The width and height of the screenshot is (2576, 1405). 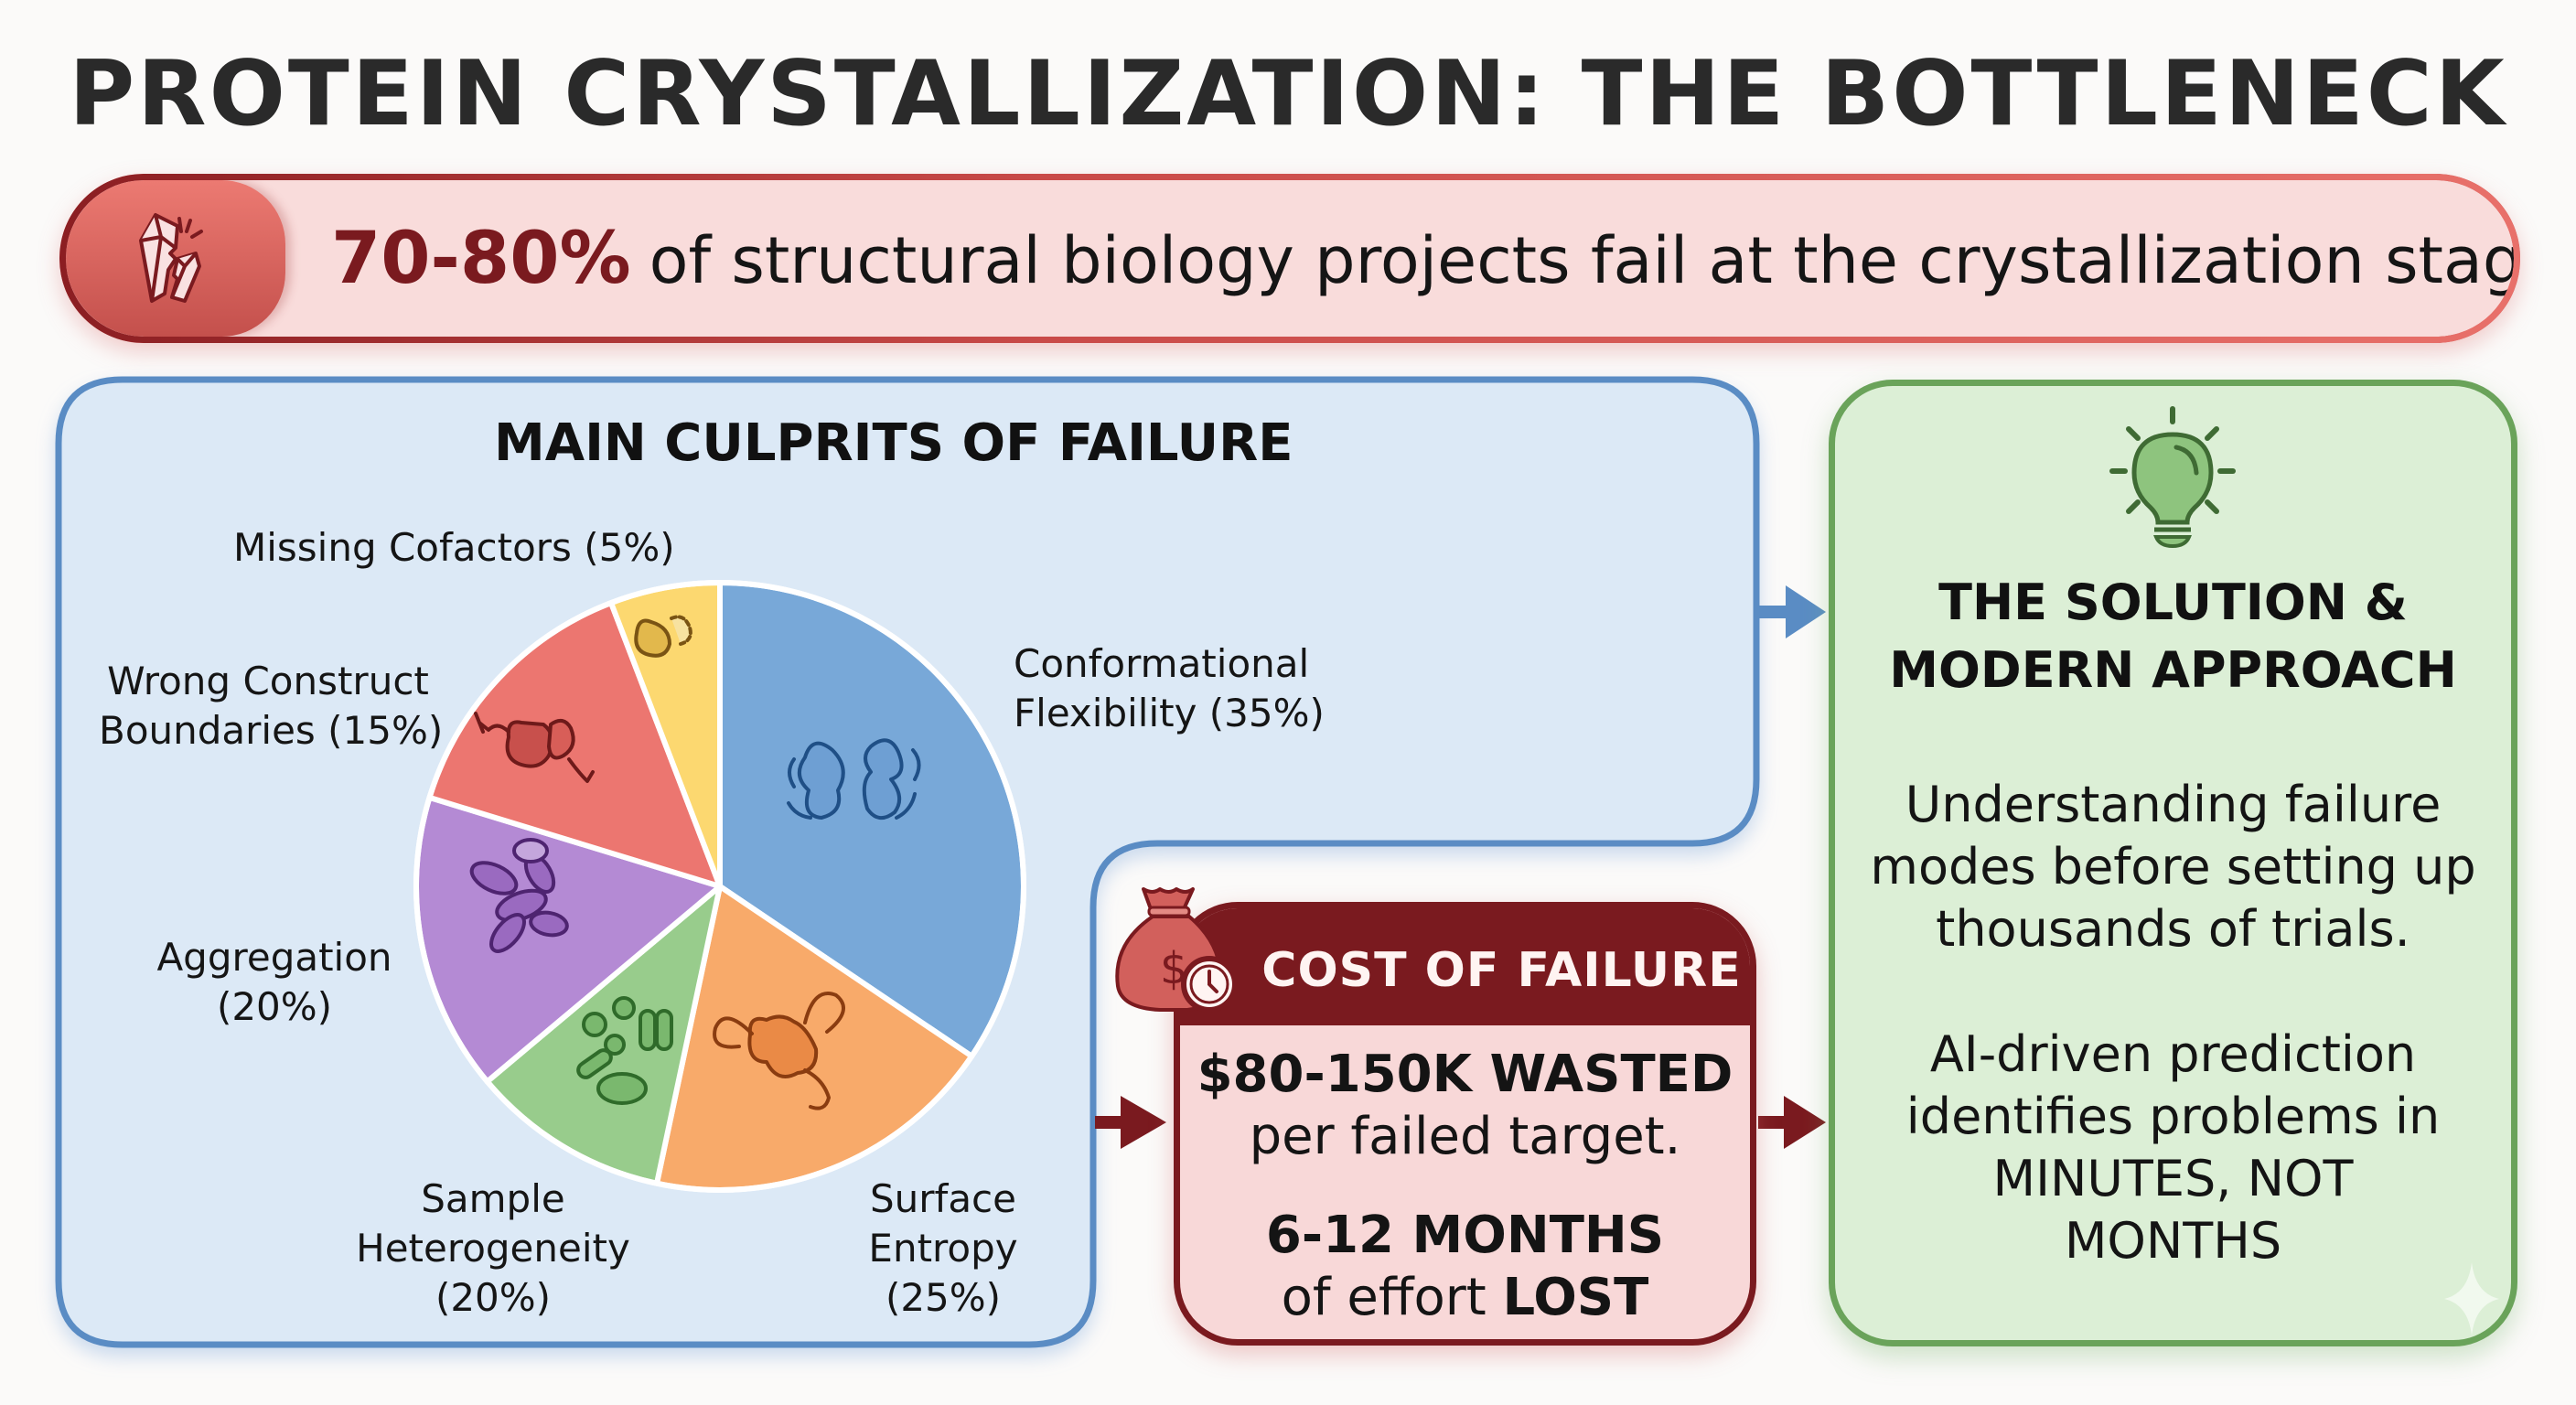 I want to click on banner-border, so click(x=1290, y=258).